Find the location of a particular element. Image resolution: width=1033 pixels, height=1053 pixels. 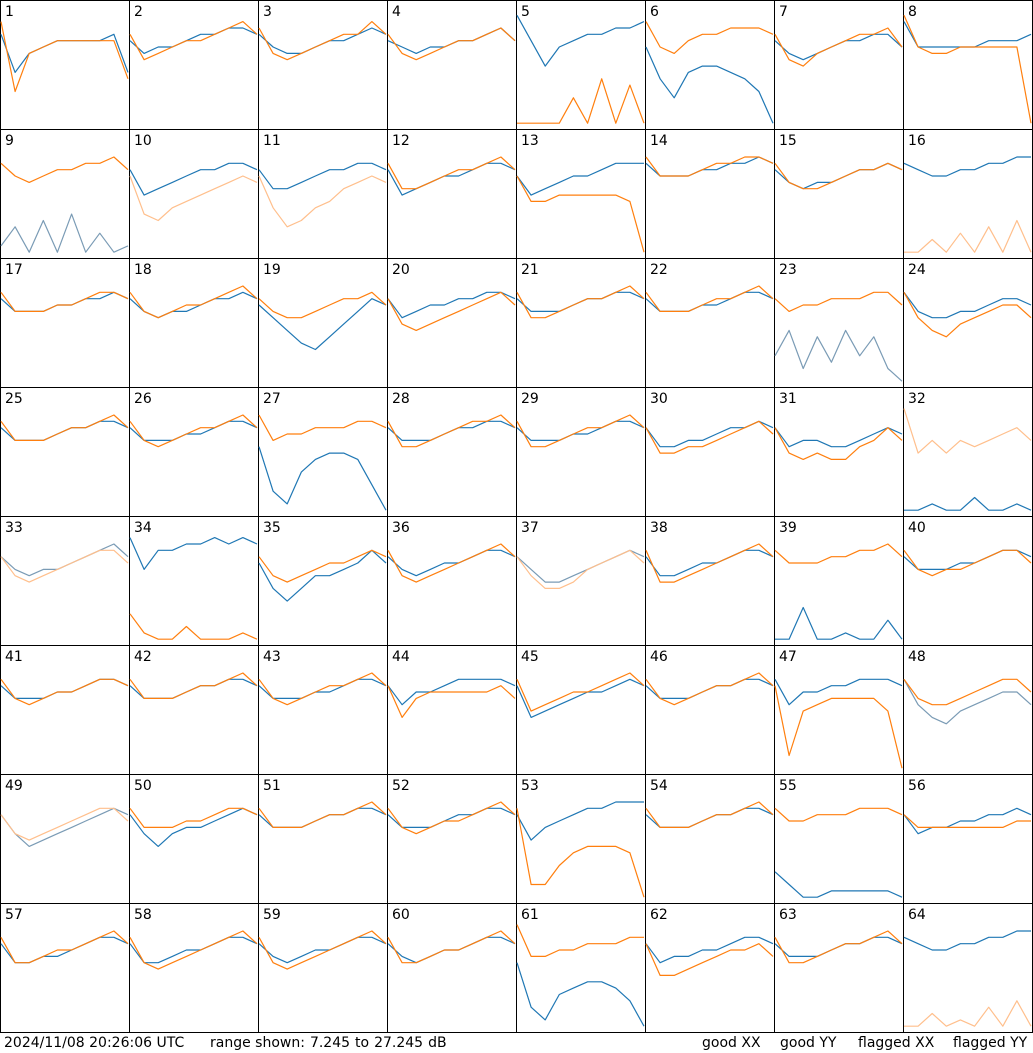

panel: 47 is located at coordinates (839, 710).